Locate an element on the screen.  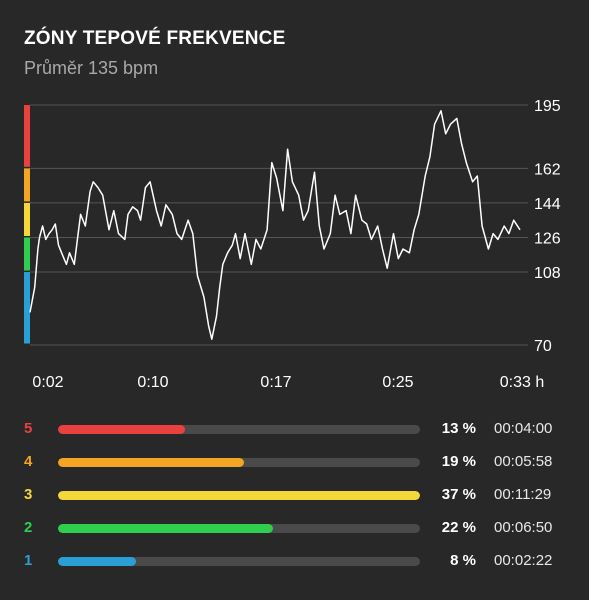
zone-number: 2 is located at coordinates (28, 527).